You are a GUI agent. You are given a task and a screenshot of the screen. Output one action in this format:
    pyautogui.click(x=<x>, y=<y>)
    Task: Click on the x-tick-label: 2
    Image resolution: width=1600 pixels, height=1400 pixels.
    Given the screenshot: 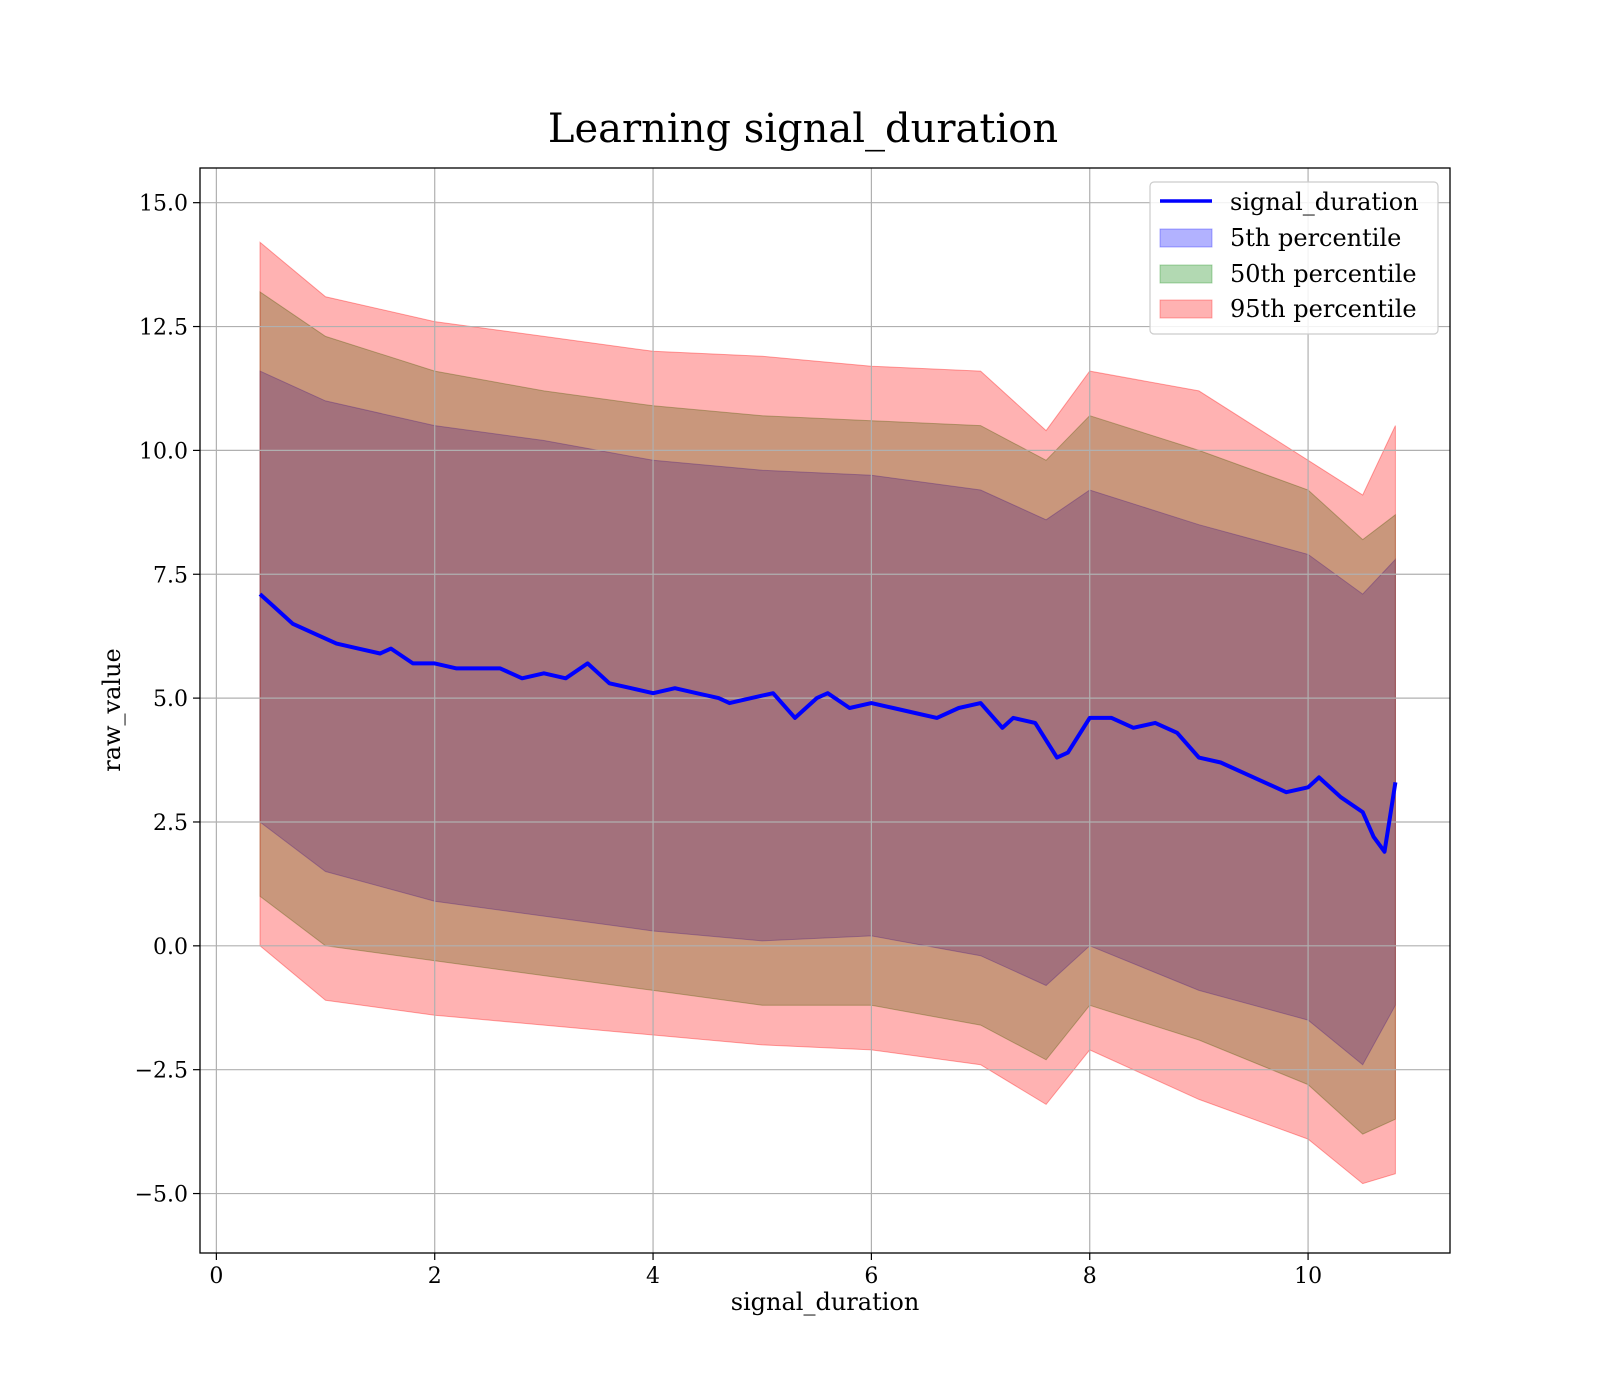 What is the action you would take?
    pyautogui.click(x=435, y=1276)
    